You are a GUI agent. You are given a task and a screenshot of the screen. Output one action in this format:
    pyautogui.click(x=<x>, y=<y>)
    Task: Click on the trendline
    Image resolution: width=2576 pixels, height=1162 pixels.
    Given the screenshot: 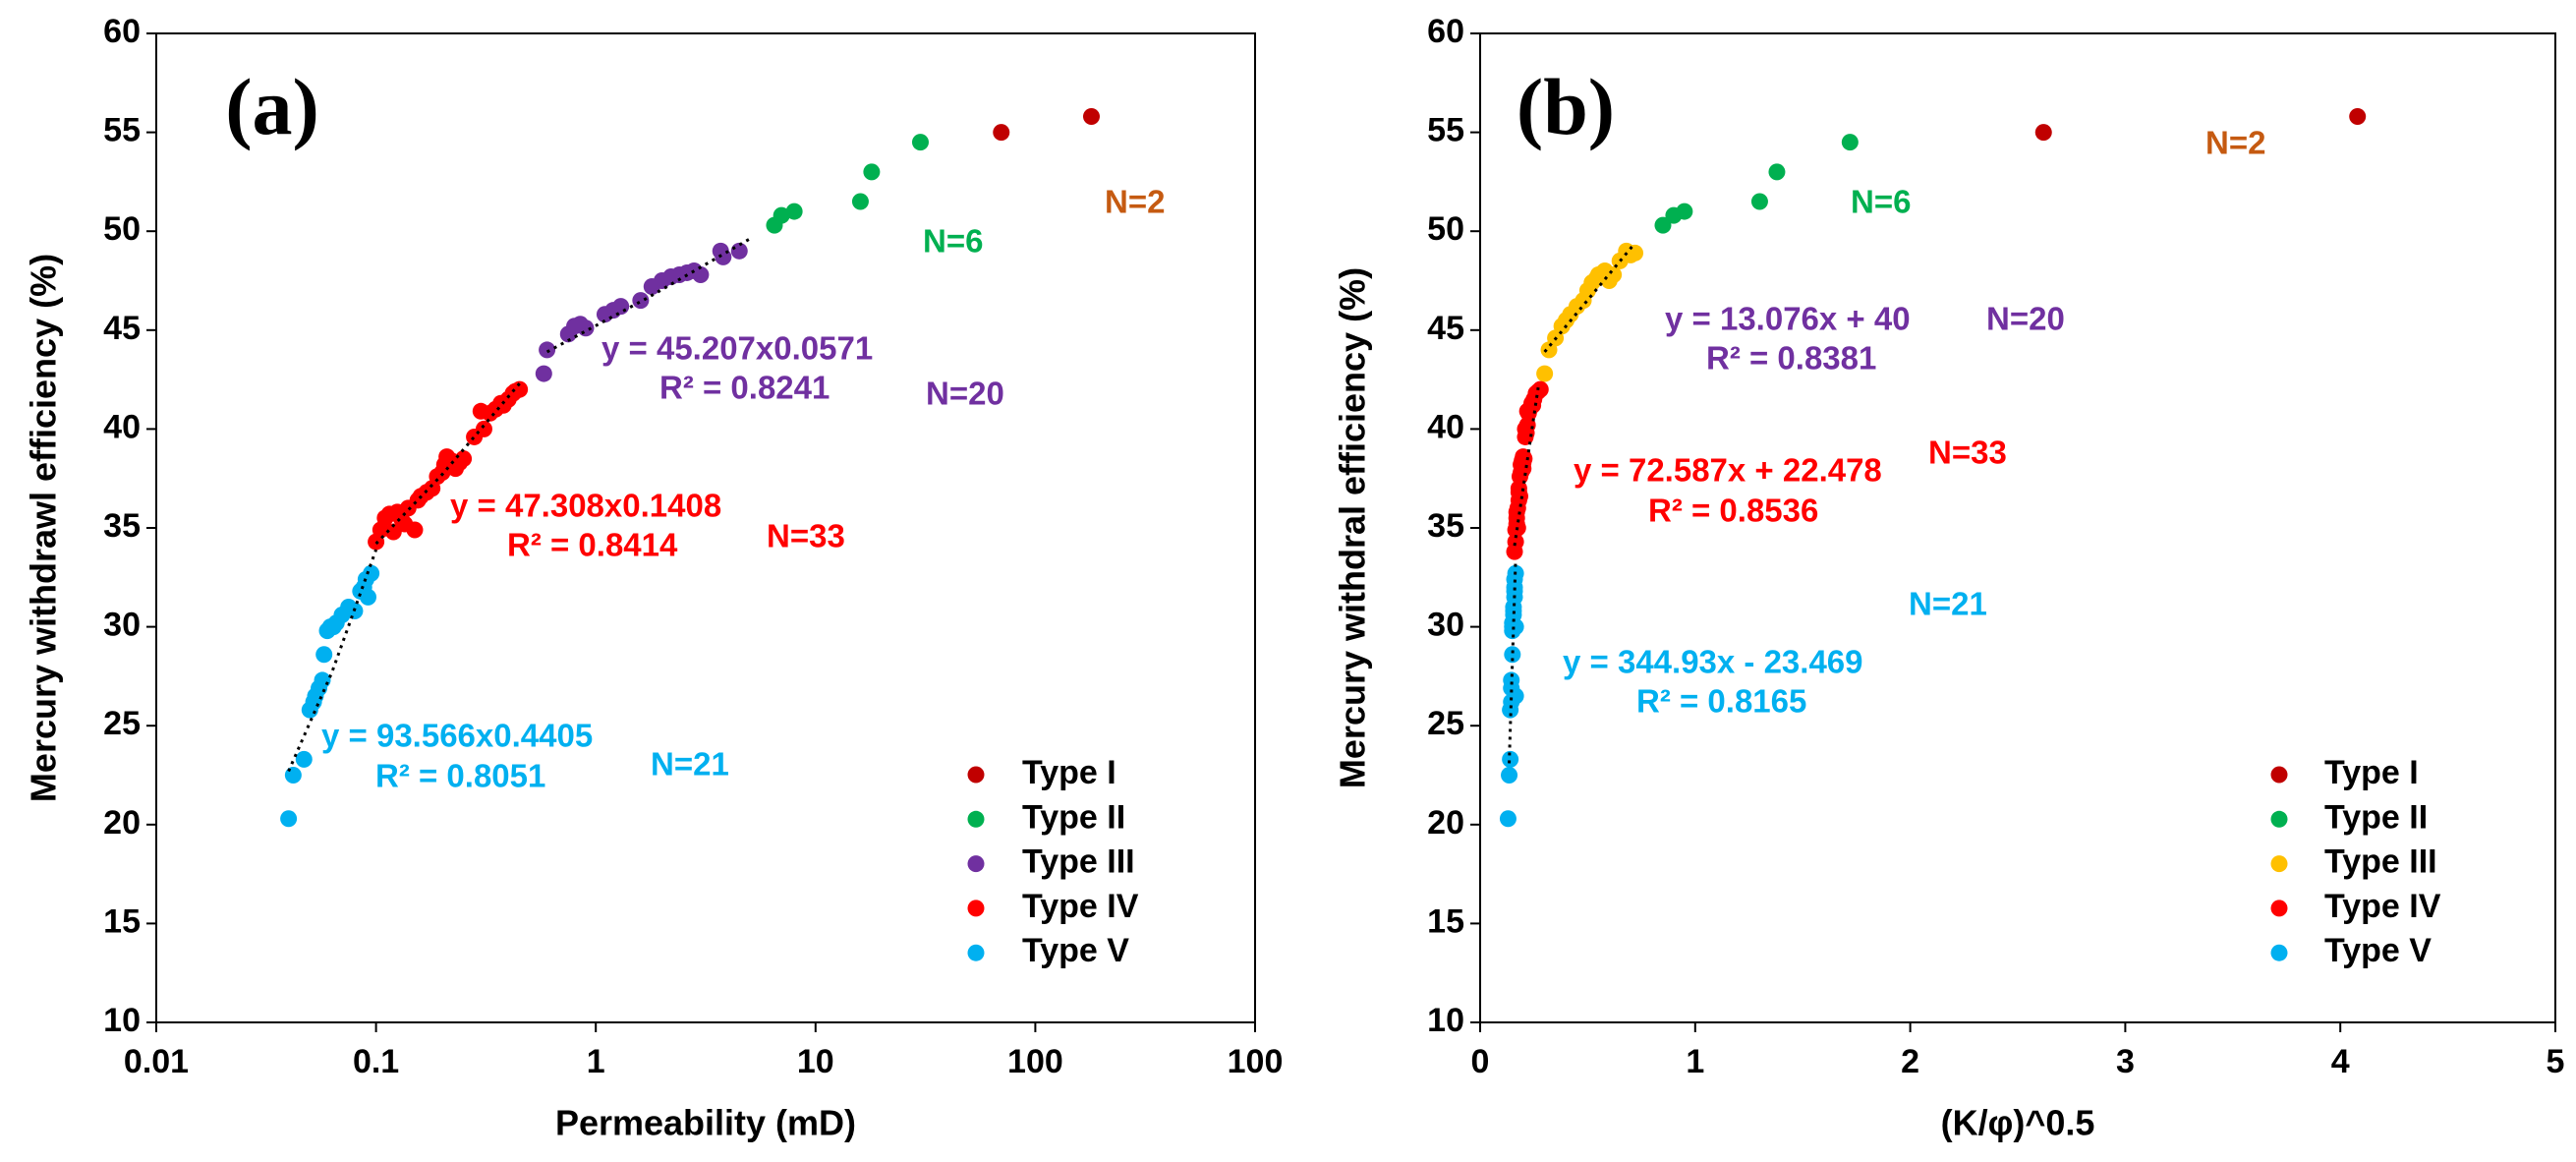 What is the action you would take?
    pyautogui.click(x=1512, y=661)
    